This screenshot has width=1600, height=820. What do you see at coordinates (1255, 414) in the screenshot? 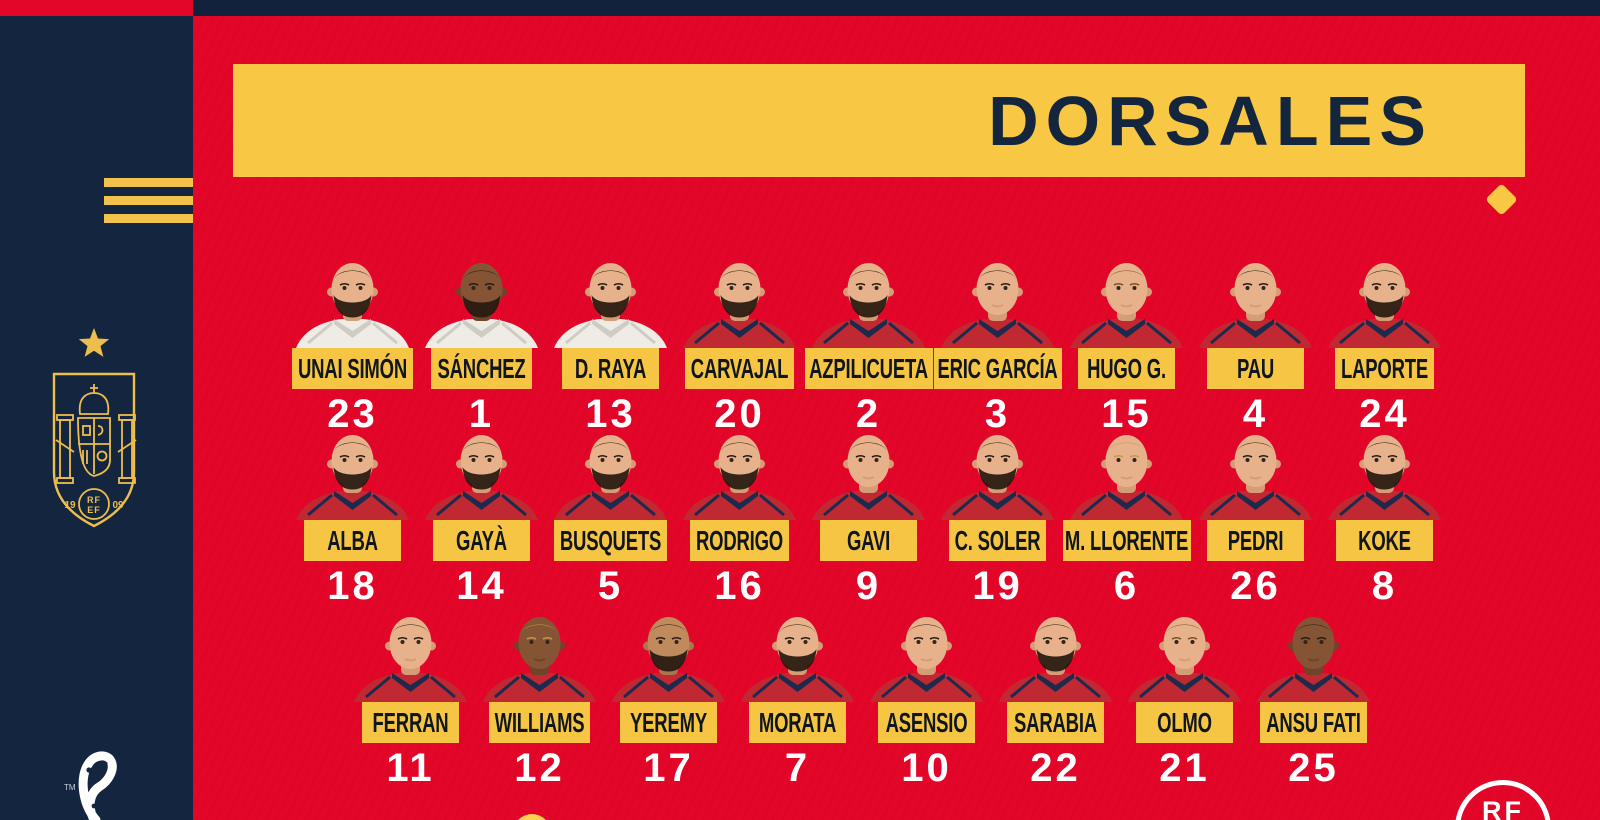
I see `player-number: 4` at bounding box center [1255, 414].